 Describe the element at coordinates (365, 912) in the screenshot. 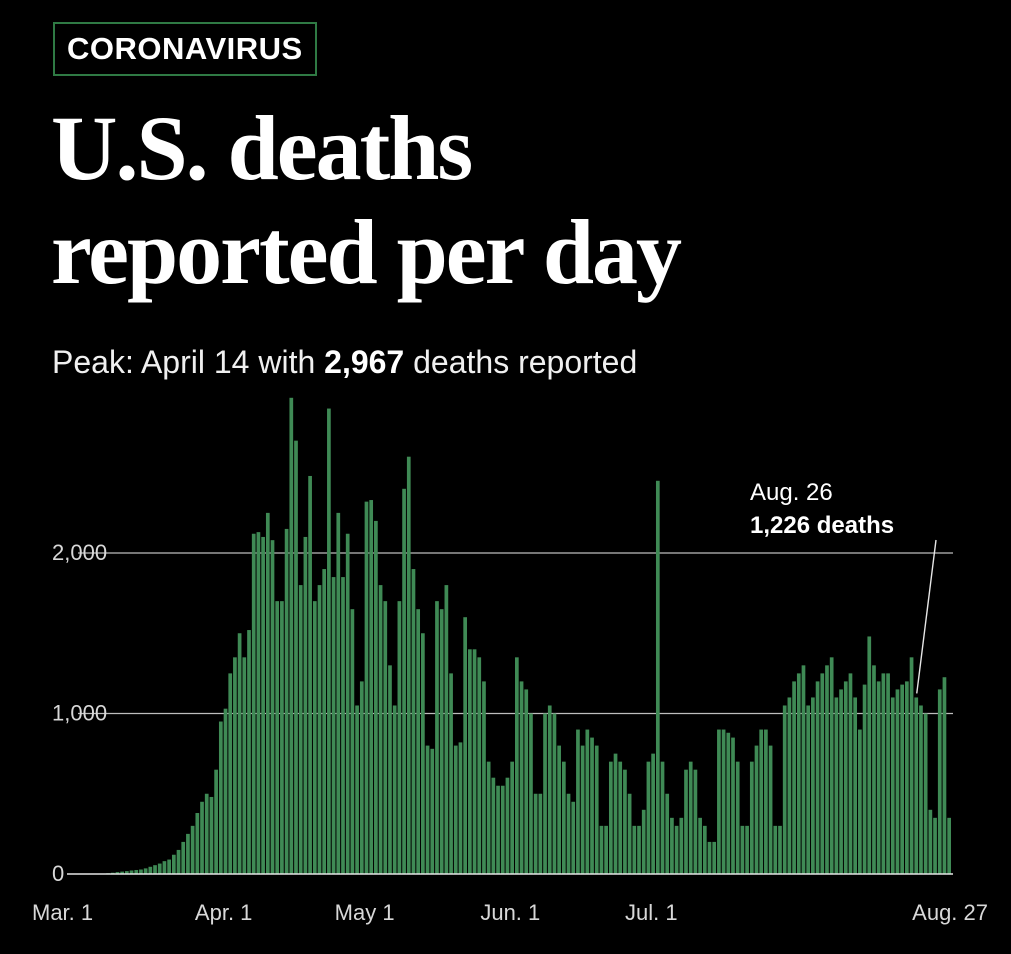

I see `x-tick-label-2: May 1` at that location.